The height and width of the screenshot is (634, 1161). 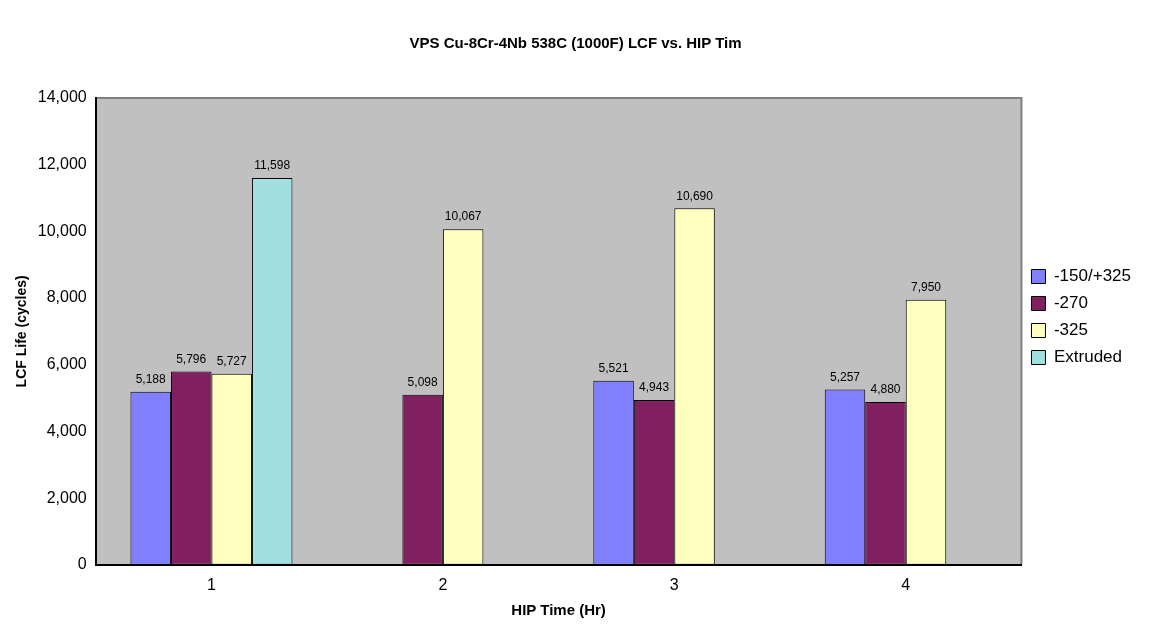 What do you see at coordinates (211, 584) in the screenshot?
I see `x-tick-label: 1` at bounding box center [211, 584].